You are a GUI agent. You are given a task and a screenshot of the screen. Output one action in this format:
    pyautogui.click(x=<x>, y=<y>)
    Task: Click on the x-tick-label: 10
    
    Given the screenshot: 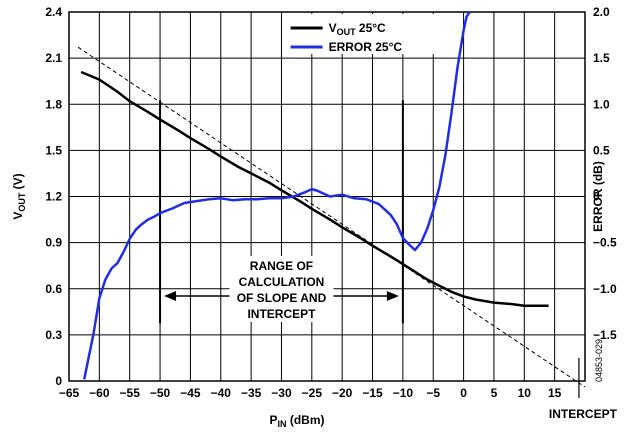 What is the action you would take?
    pyautogui.click(x=525, y=393)
    